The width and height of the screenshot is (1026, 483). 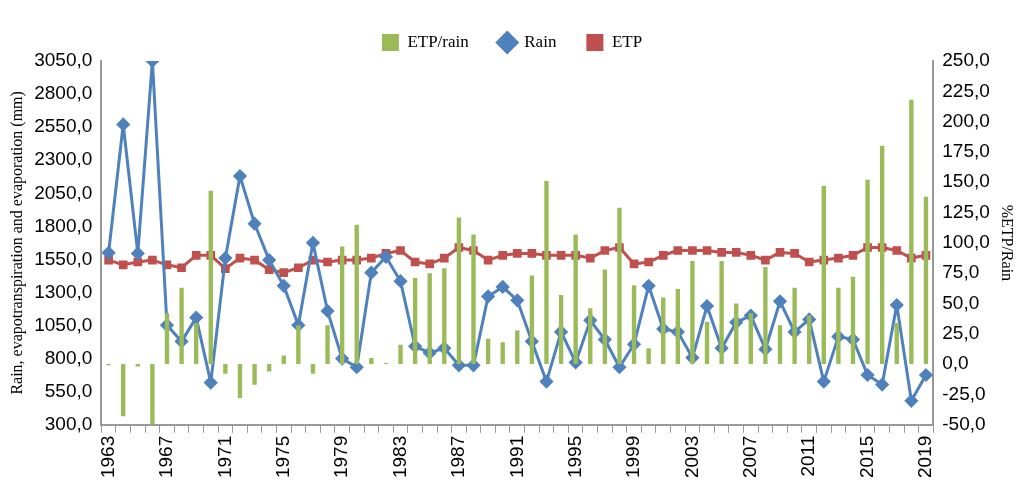 I want to click on legend-label: ETP, so click(x=627, y=41).